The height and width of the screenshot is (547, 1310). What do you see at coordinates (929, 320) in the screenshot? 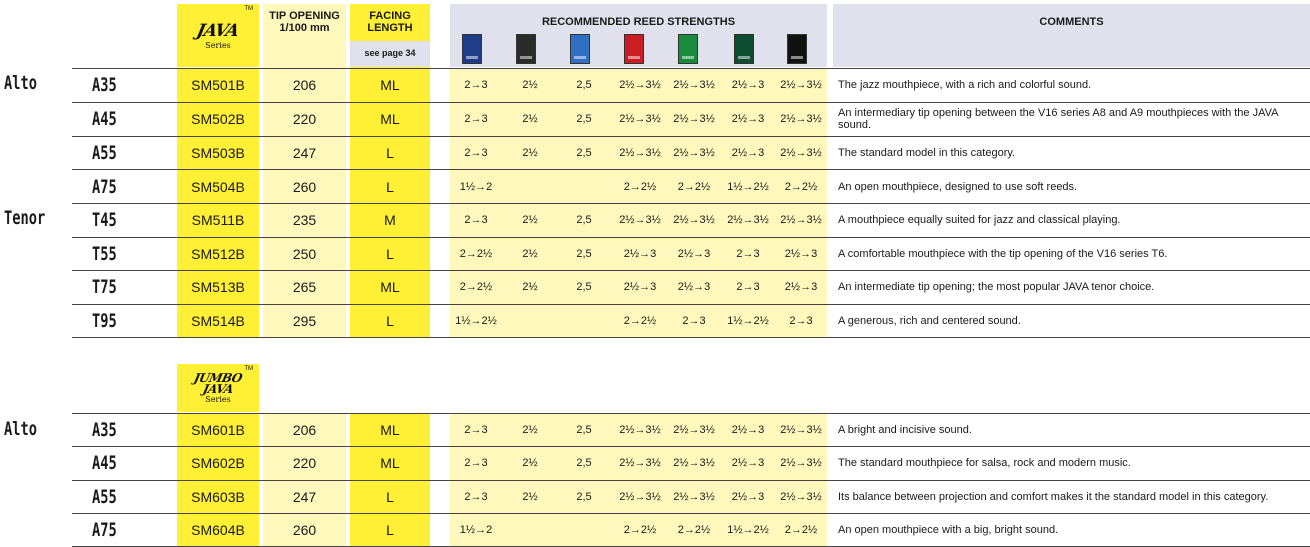
I see `comment-text: A generous, rich and centered sound.` at bounding box center [929, 320].